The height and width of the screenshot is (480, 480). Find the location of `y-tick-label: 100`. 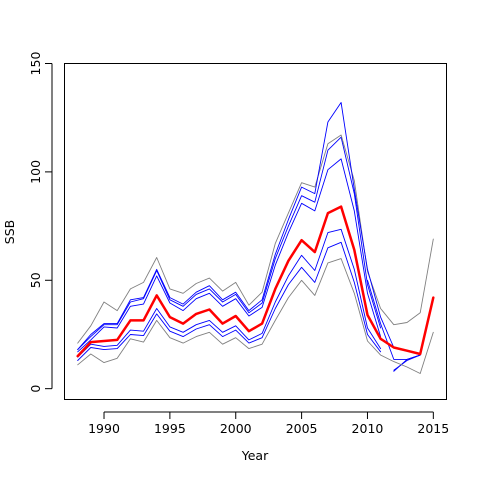

y-tick-label: 100 is located at coordinates (35, 172).